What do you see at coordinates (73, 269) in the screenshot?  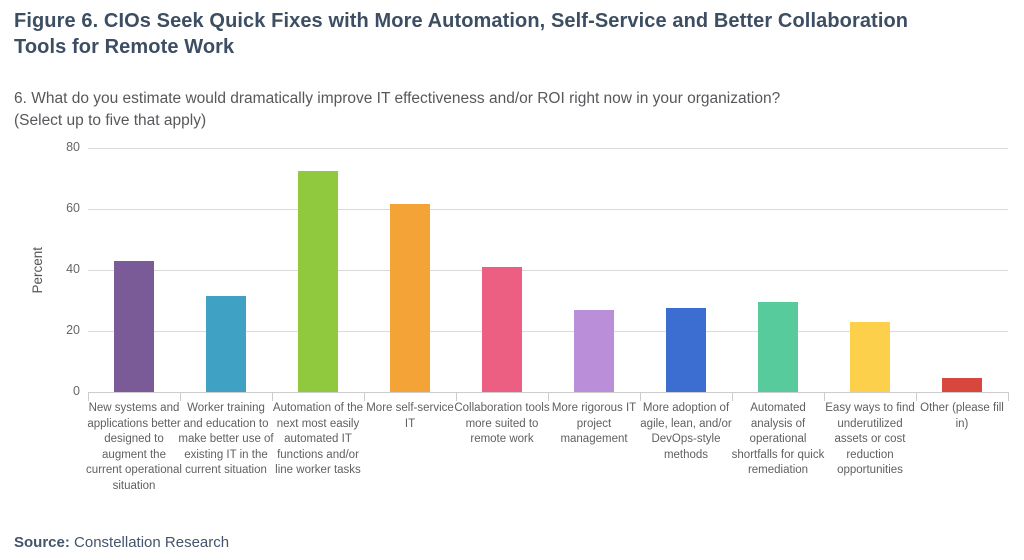 I see `y-tick-label-40: 40` at bounding box center [73, 269].